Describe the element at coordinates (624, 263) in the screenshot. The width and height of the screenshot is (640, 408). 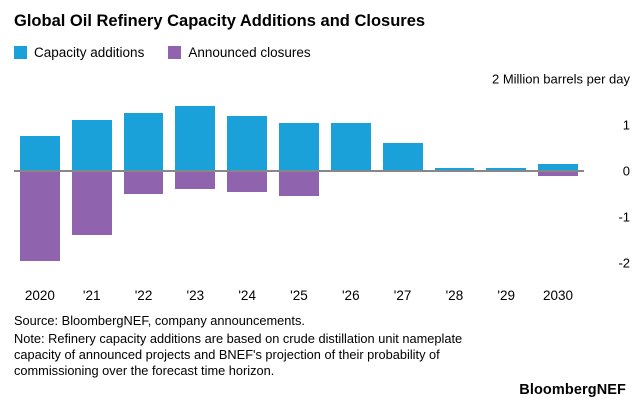
I see `y-tick-label-minus2: -2` at that location.